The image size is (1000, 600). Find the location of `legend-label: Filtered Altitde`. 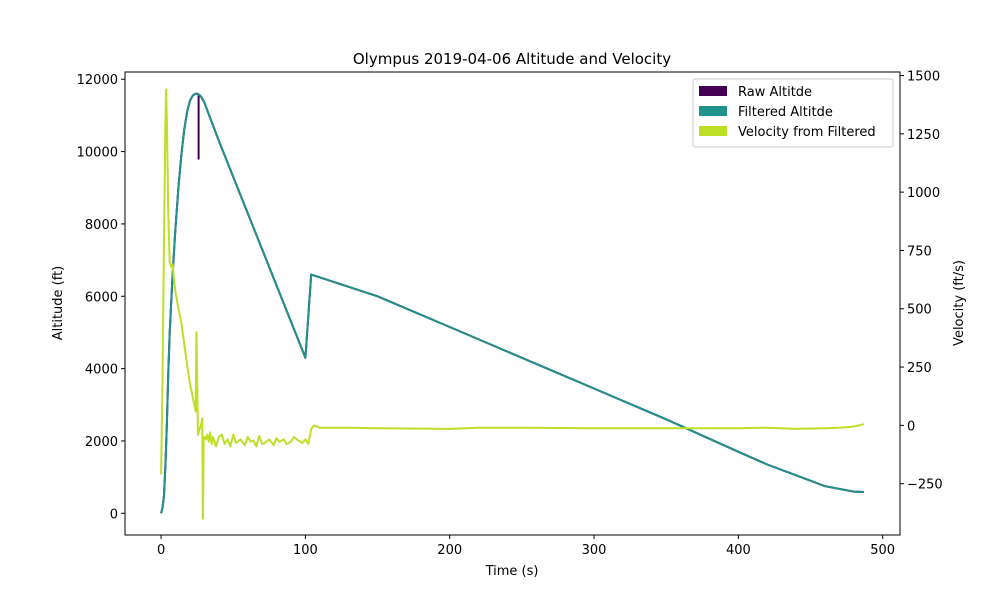

legend-label: Filtered Altitde is located at coordinates (785, 112).